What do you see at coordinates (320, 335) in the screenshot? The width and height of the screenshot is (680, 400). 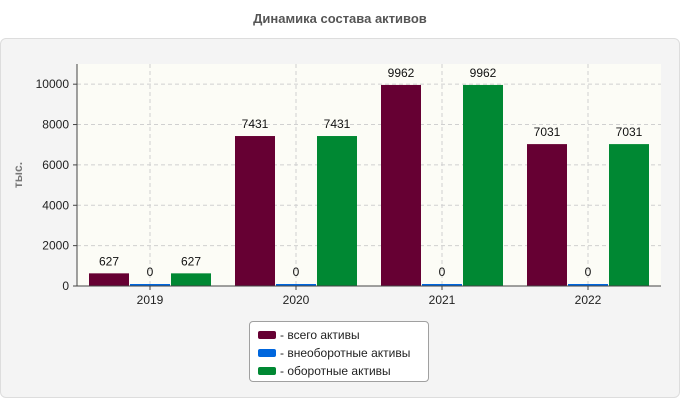 I see `legend-label-total-assets: - всего активы` at bounding box center [320, 335].